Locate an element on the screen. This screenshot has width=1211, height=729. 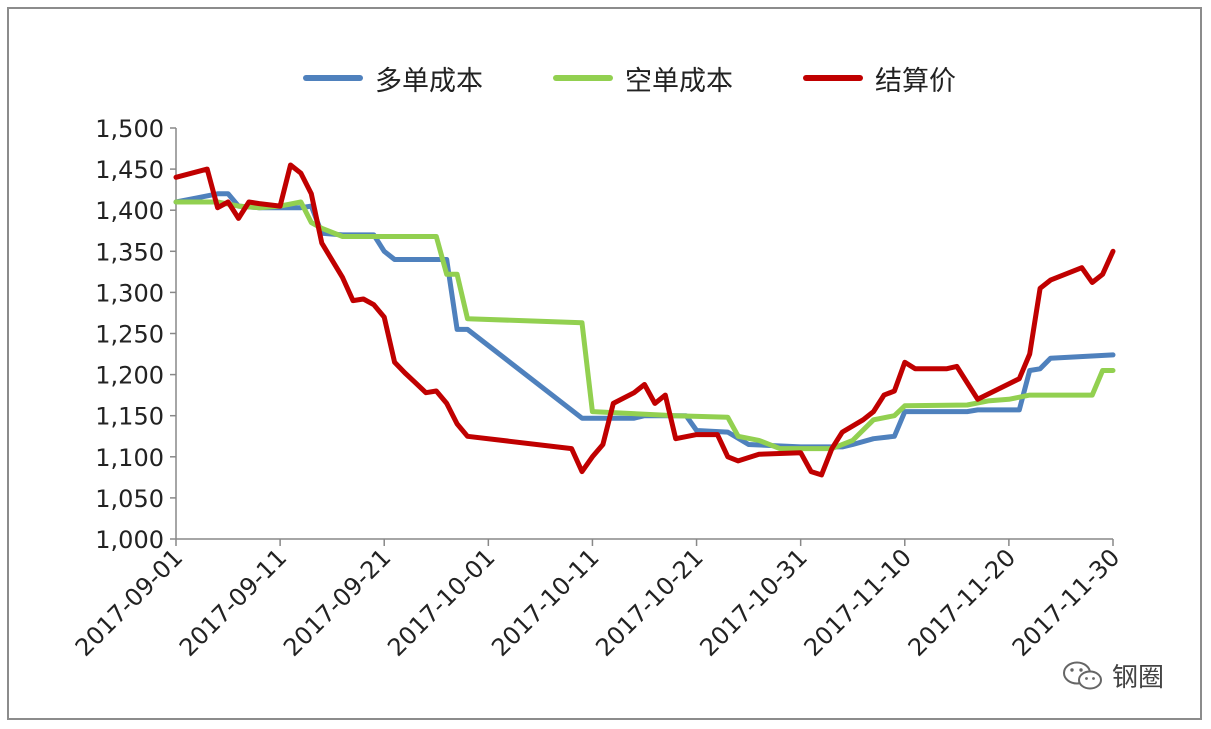
x-tick-label: 2017-11-10 is located at coordinates (858, 602).